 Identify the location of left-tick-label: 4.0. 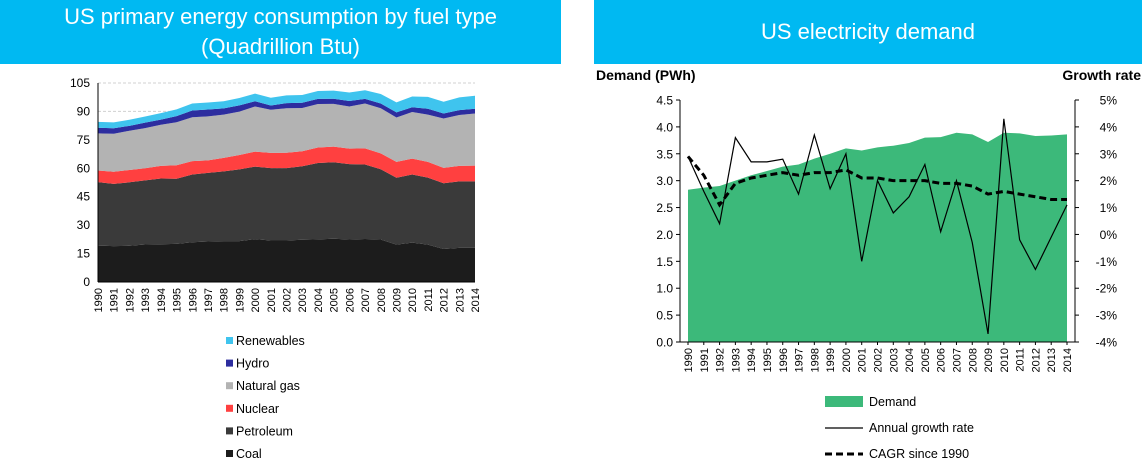
(664, 127).